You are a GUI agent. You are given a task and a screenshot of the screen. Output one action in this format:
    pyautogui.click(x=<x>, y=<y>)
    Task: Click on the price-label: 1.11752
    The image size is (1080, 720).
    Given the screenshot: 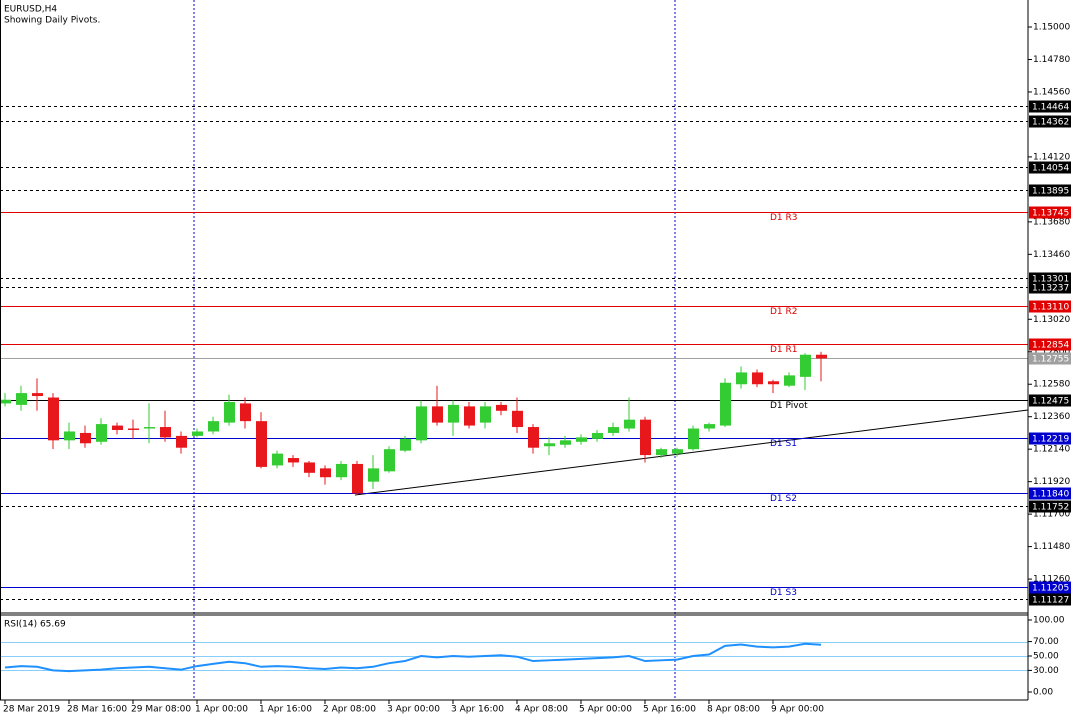 What is the action you would take?
    pyautogui.click(x=1050, y=508)
    